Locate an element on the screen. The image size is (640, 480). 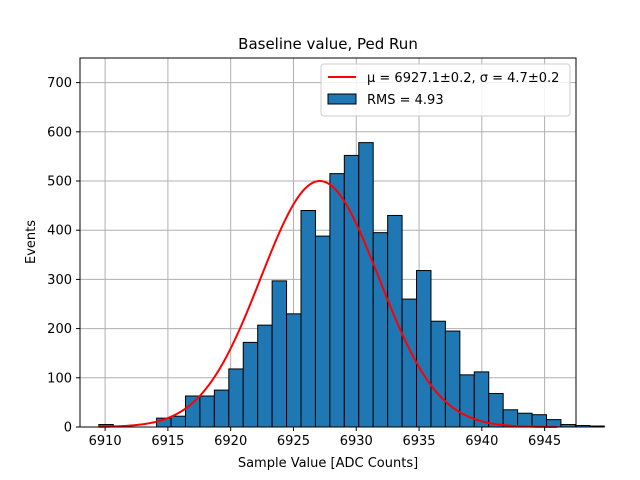
legend: μ = 6927.1±0.2, σ = 4.7±0.2 RMS = 4.93 is located at coordinates (445, 90).